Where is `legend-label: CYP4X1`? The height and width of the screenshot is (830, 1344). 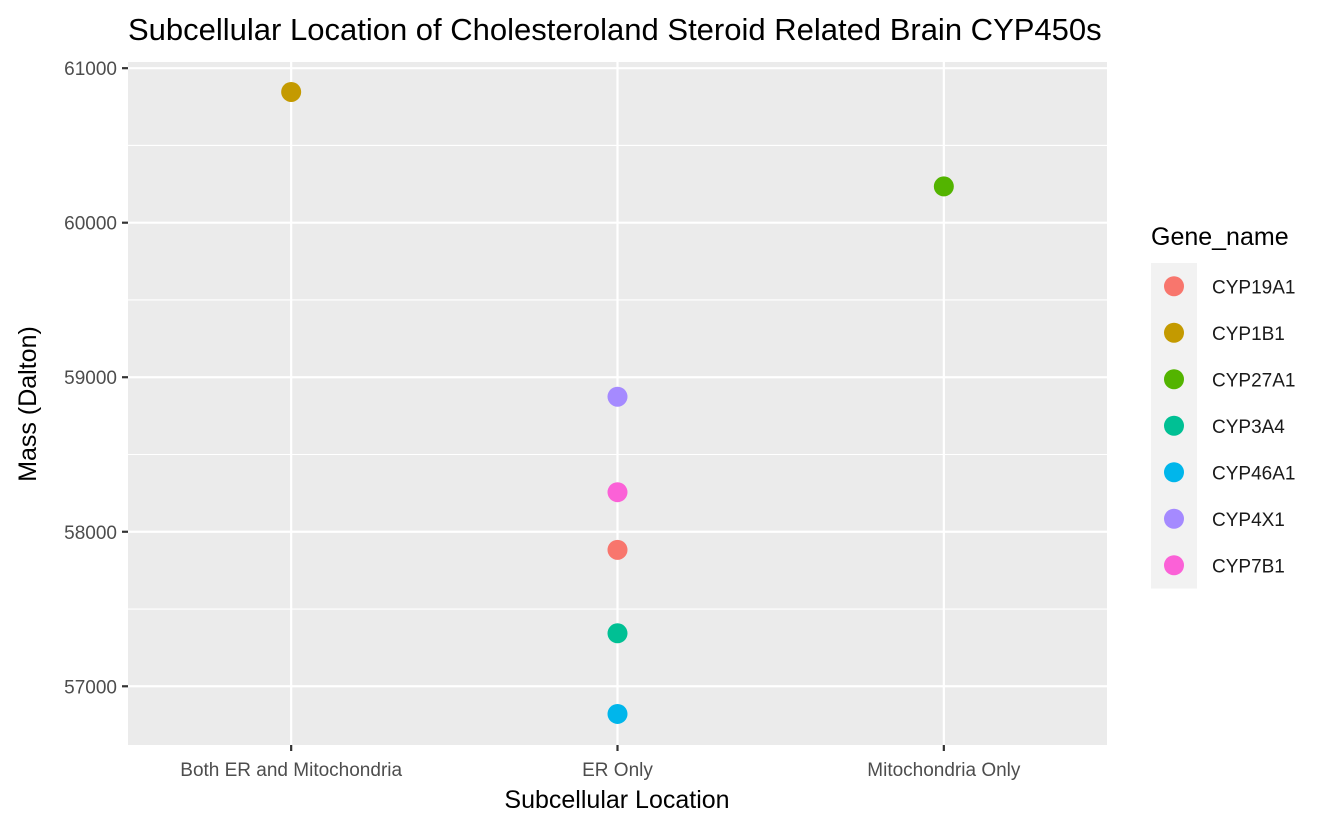
legend-label: CYP4X1 is located at coordinates (1248, 520).